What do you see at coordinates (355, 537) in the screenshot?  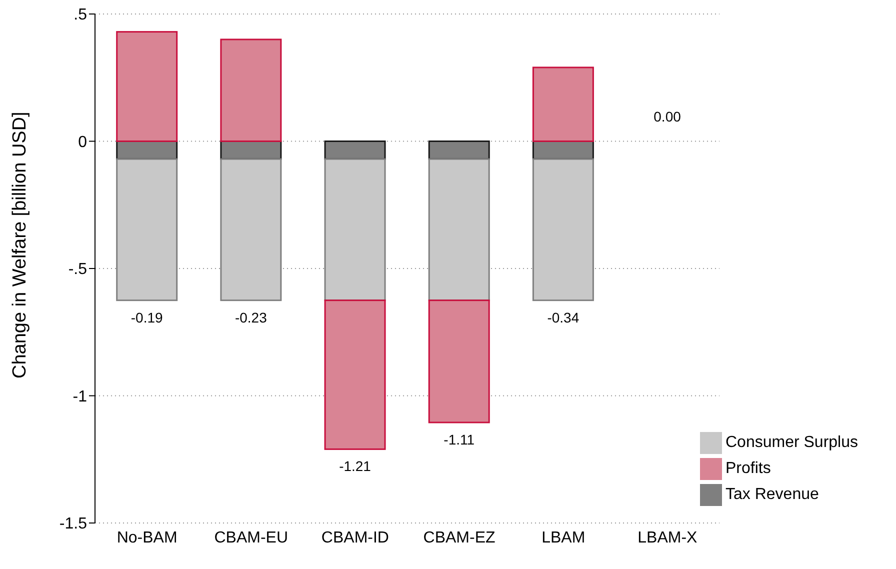 I see `x-tick-label: CBAM-ID` at bounding box center [355, 537].